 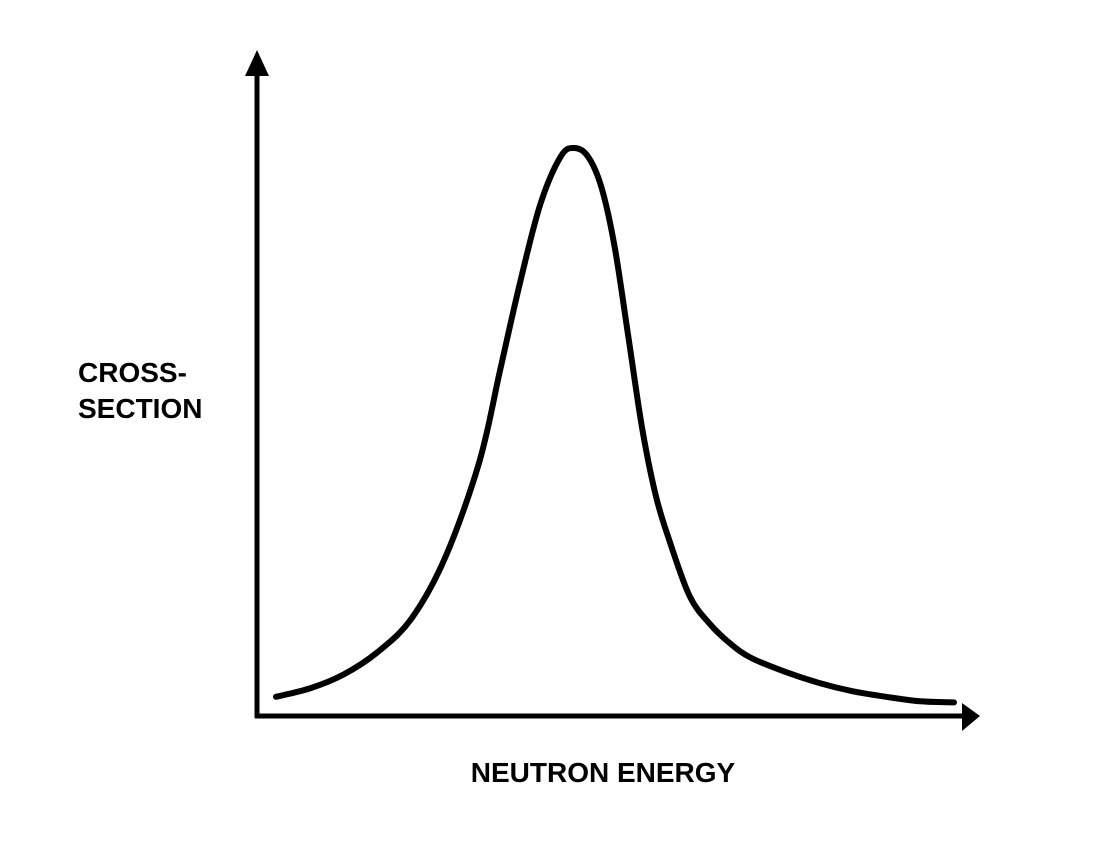 I want to click on y-axis-label-line-1: CROSS-, so click(x=132, y=372).